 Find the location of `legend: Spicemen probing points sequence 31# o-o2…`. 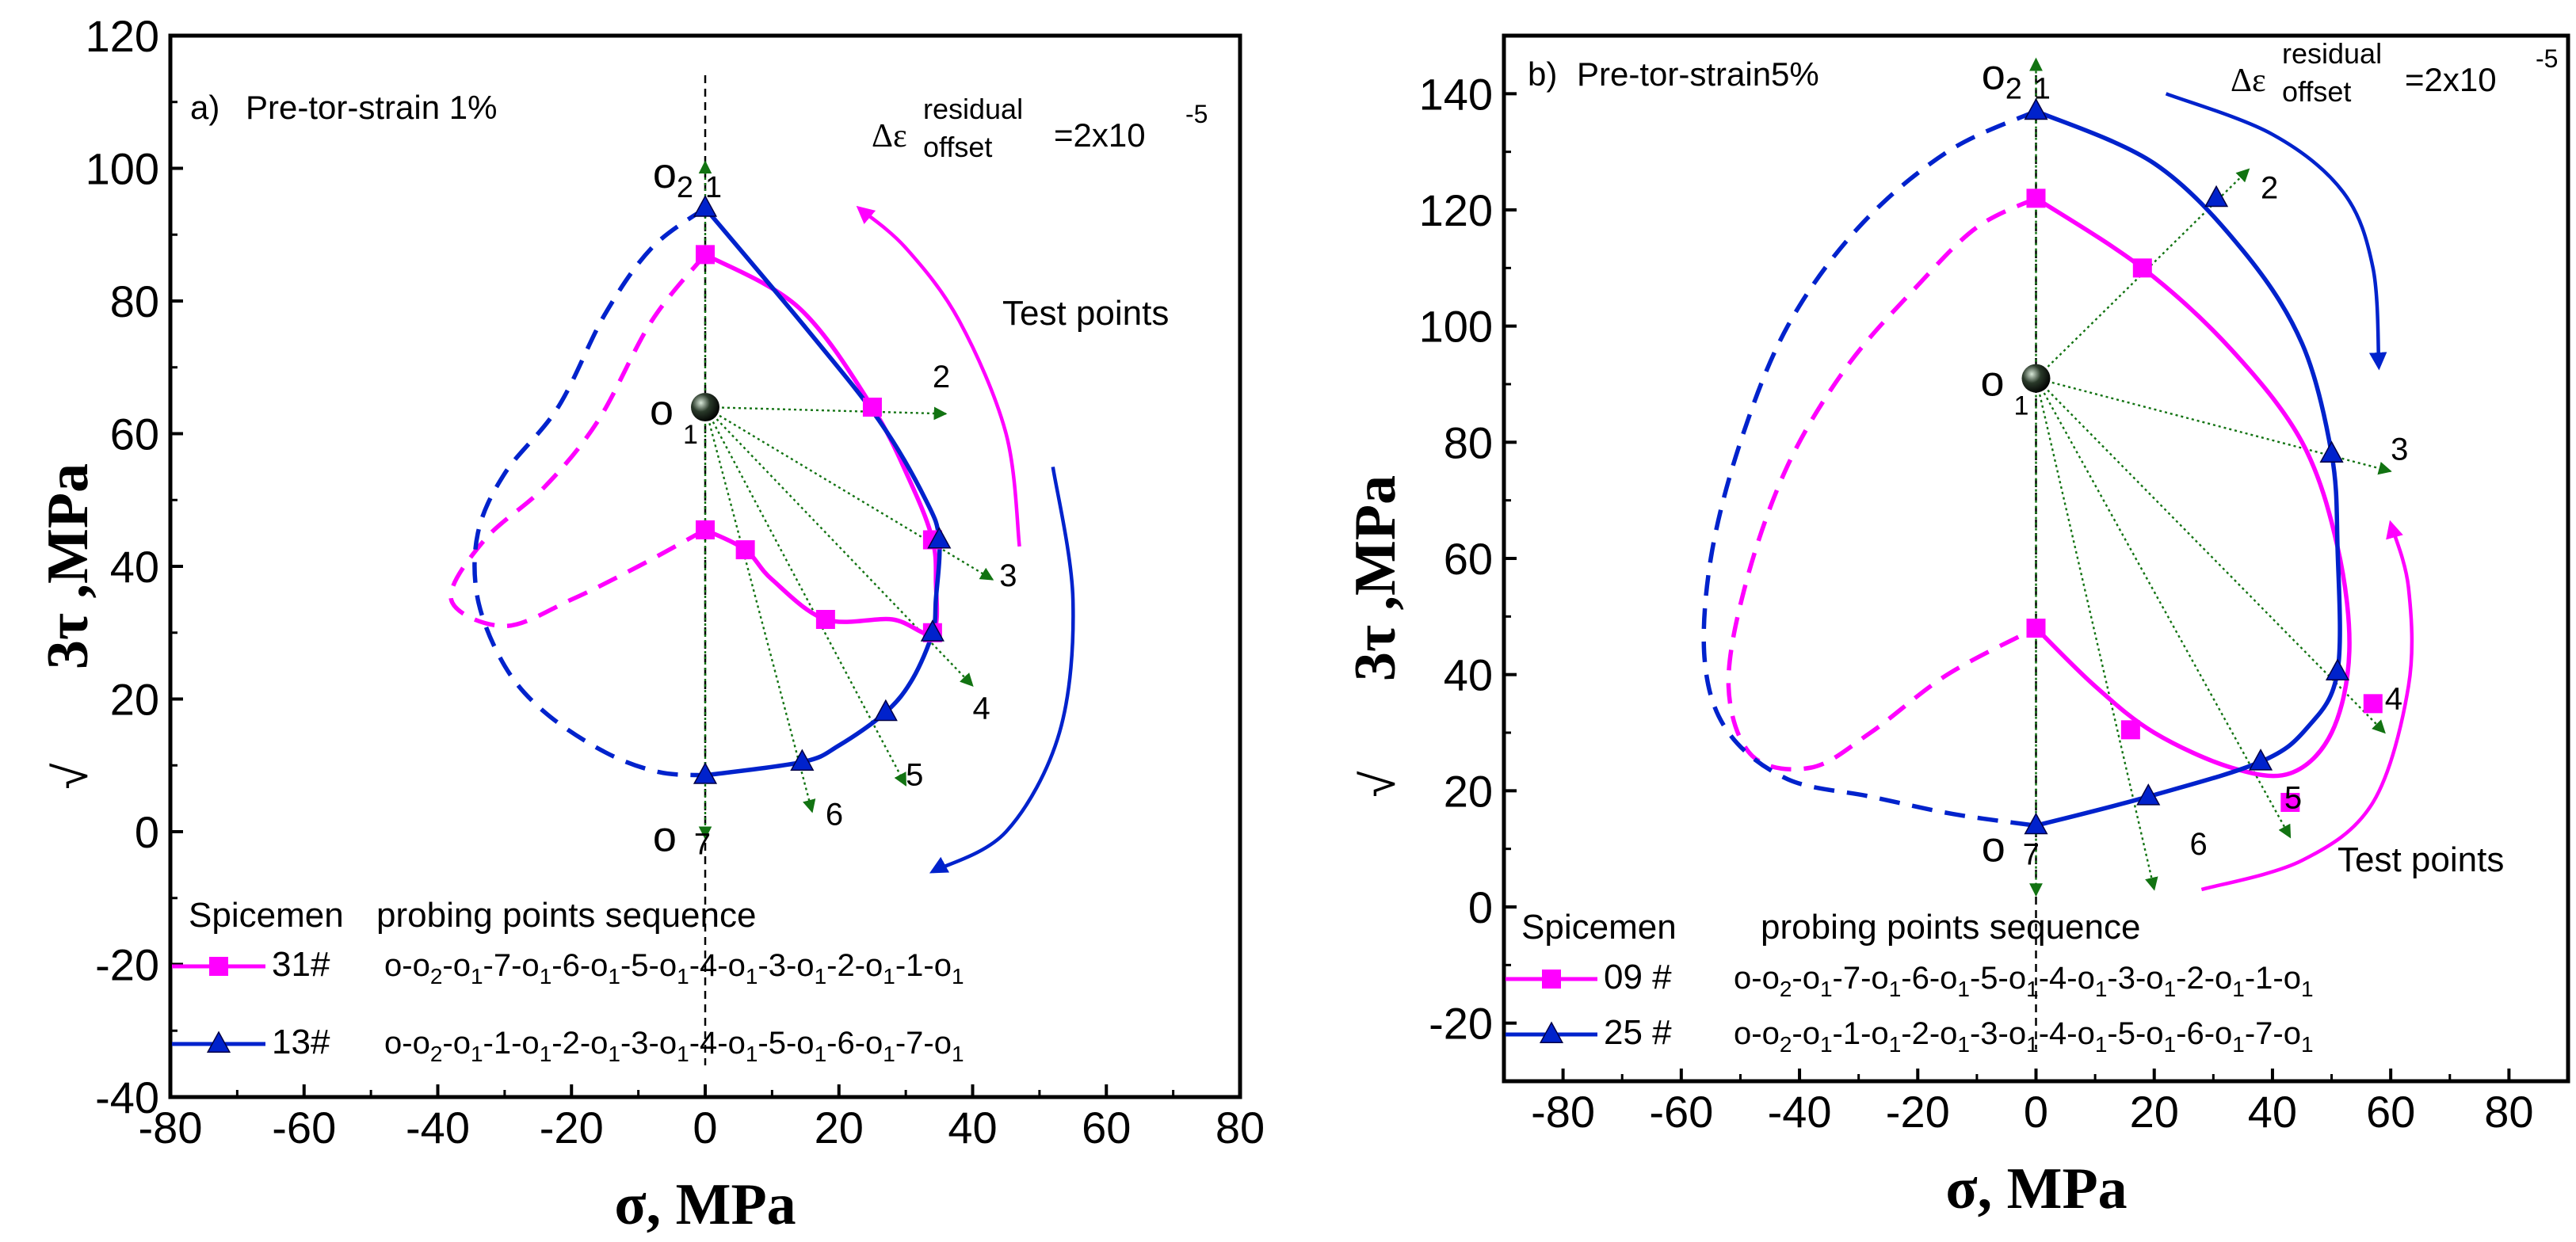

legend: Spicemen probing points sequence 31# o-o2… is located at coordinates (568, 981).